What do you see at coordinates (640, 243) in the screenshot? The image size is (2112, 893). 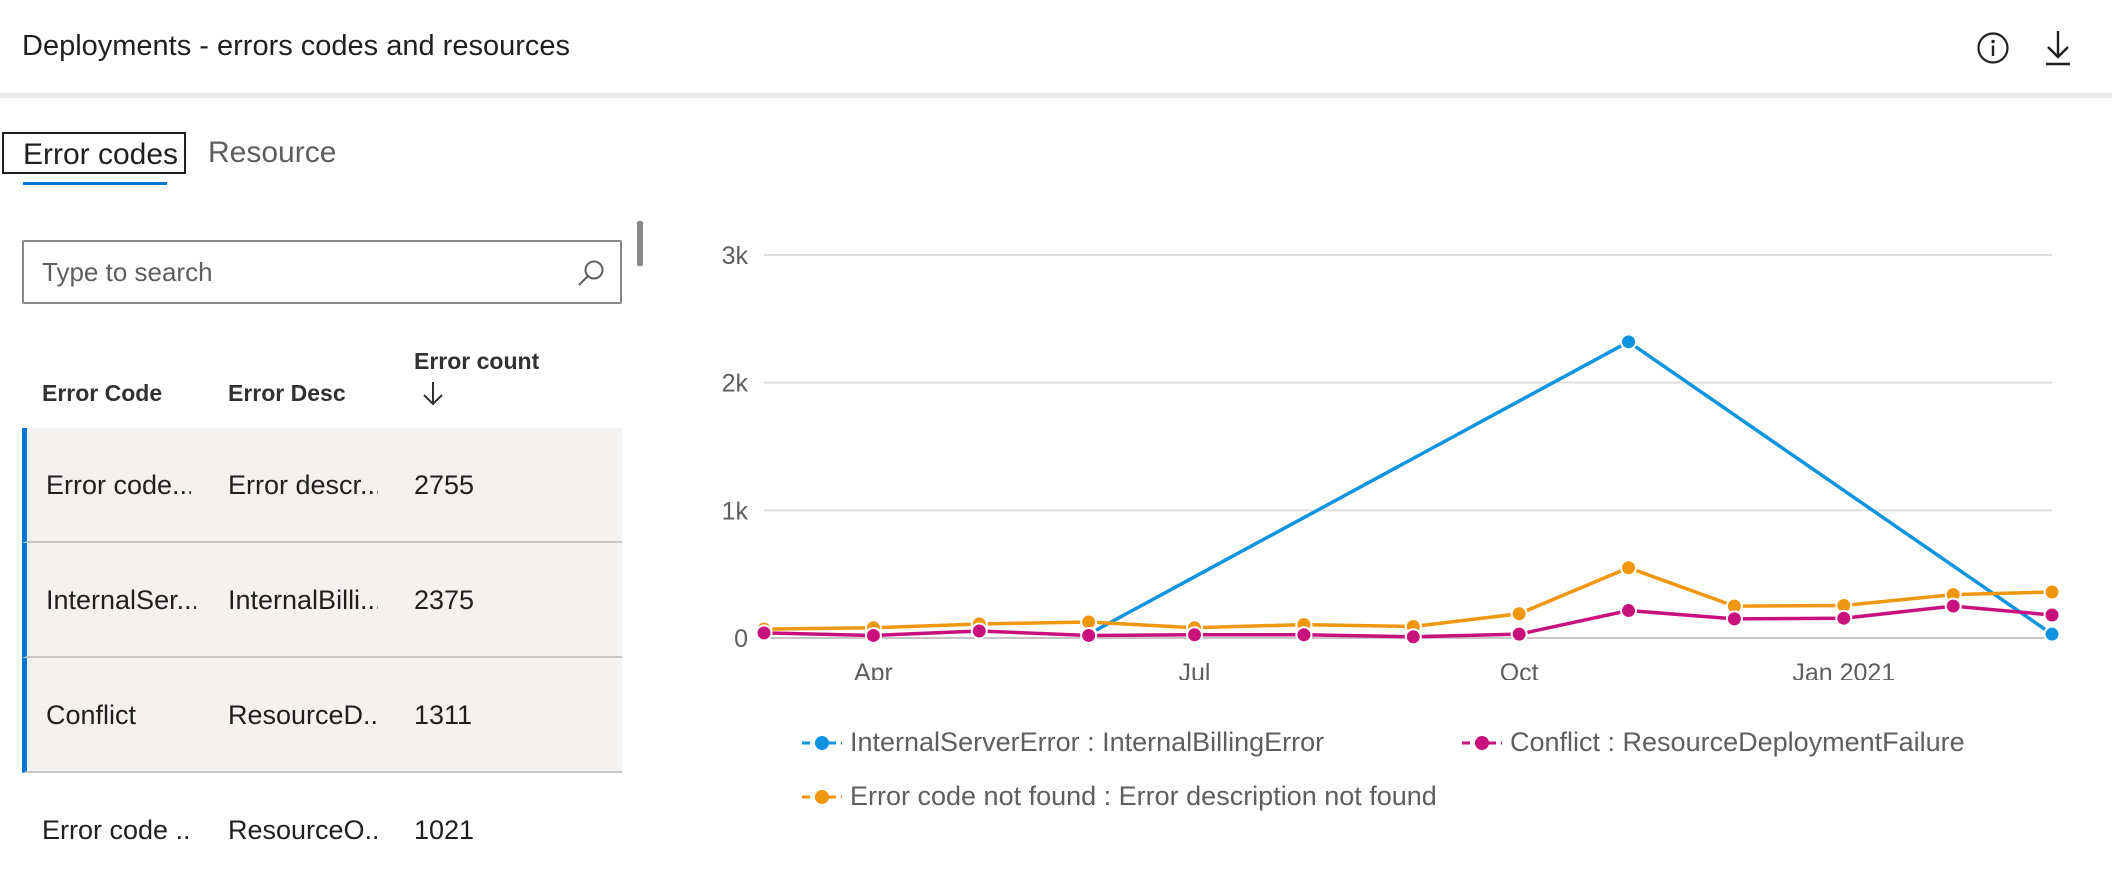 I see `scrollbar` at bounding box center [640, 243].